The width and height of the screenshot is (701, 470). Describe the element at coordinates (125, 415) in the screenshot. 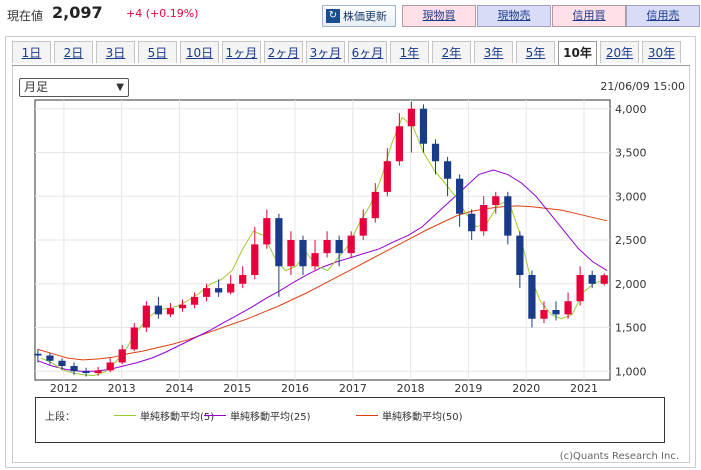

I see `ma5-line-swatch` at that location.